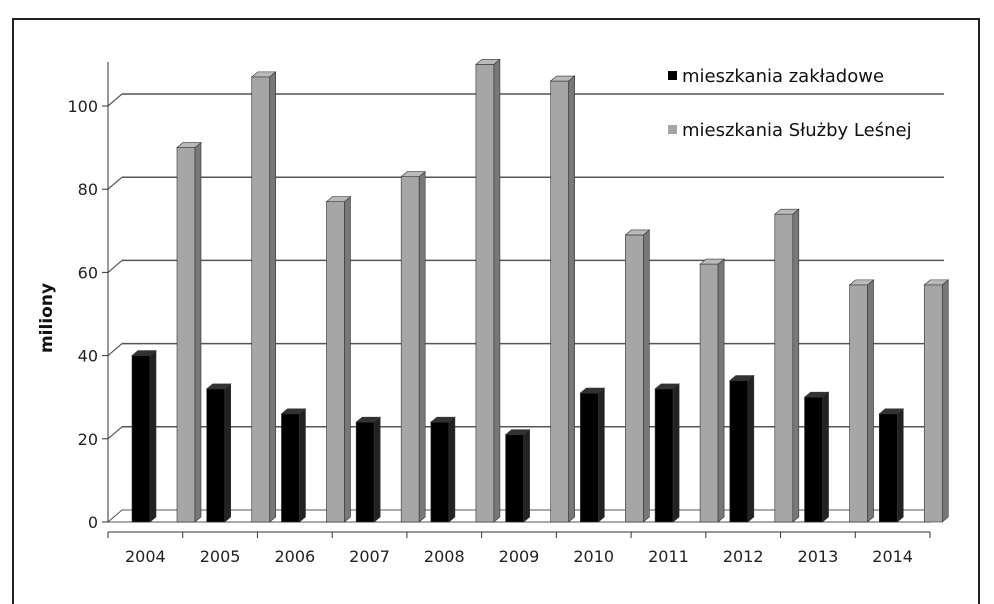 Image resolution: width=994 pixels, height=604 pixels. What do you see at coordinates (668, 556) in the screenshot?
I see `x-tick-label: 2011` at bounding box center [668, 556].